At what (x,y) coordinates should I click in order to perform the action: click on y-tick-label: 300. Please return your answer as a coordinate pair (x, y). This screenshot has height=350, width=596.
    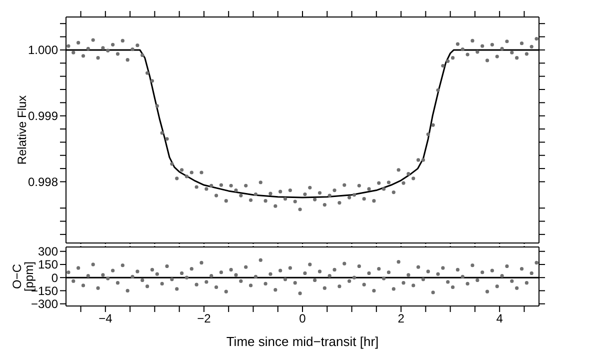
    Looking at the image, I should click on (48, 251).